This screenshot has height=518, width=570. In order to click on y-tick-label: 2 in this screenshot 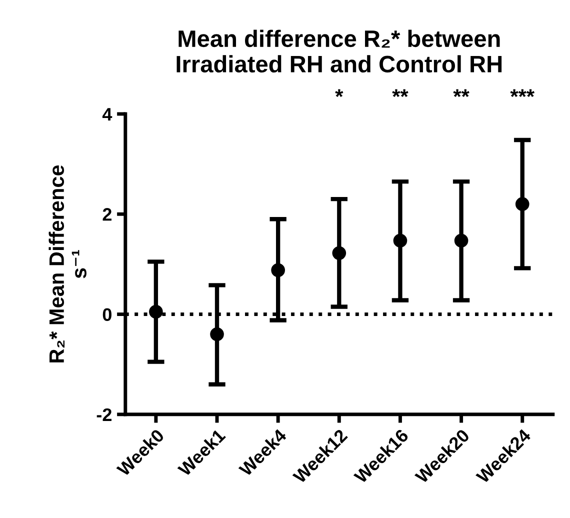, I will do `click(107, 214)`.